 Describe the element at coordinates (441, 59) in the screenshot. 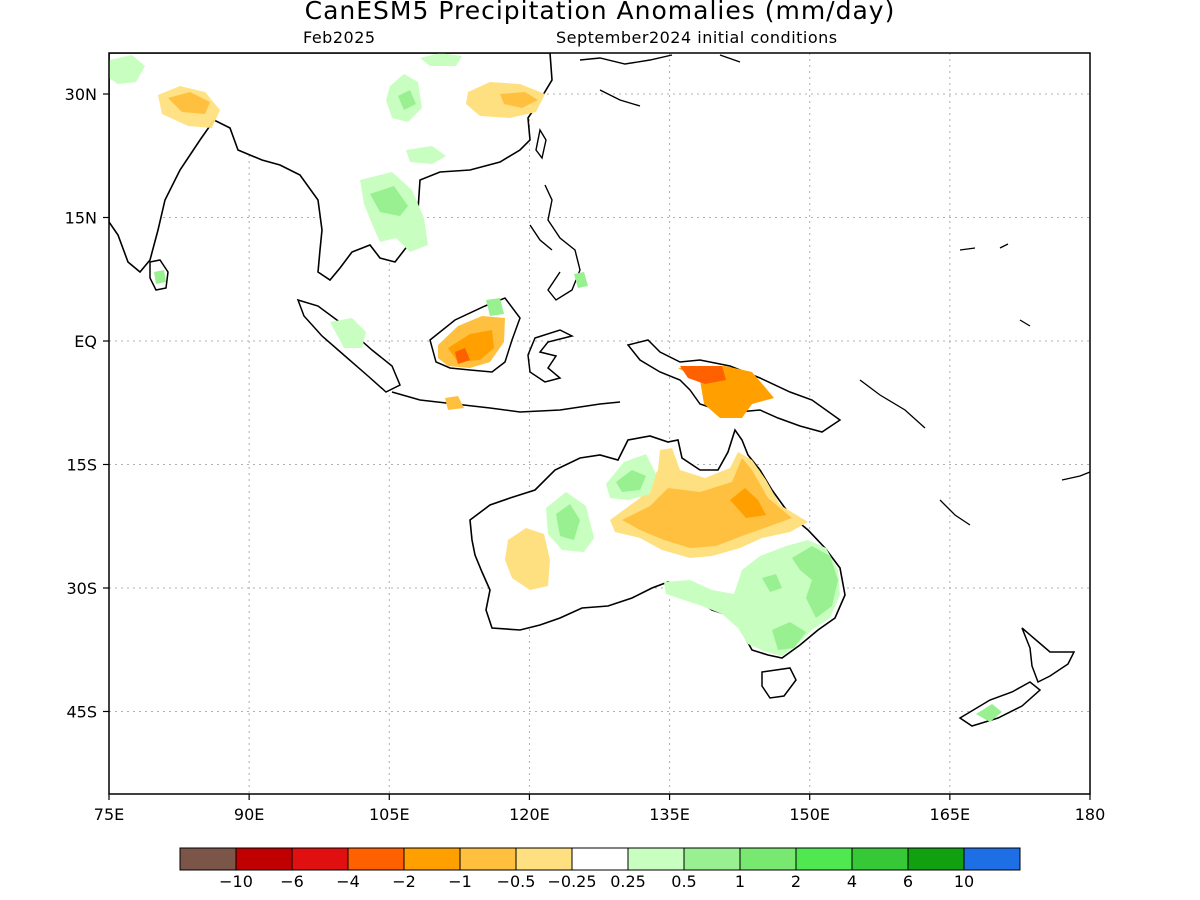

I see `wet-anomaly-north-china` at that location.